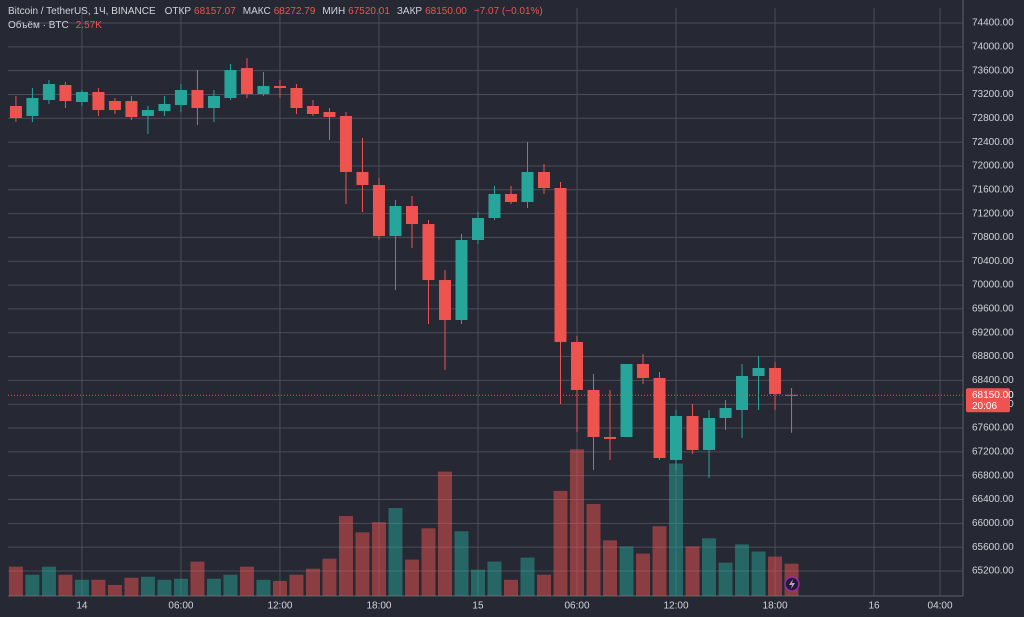  I want to click on y-tick-label: 74000.00, so click(993, 46).